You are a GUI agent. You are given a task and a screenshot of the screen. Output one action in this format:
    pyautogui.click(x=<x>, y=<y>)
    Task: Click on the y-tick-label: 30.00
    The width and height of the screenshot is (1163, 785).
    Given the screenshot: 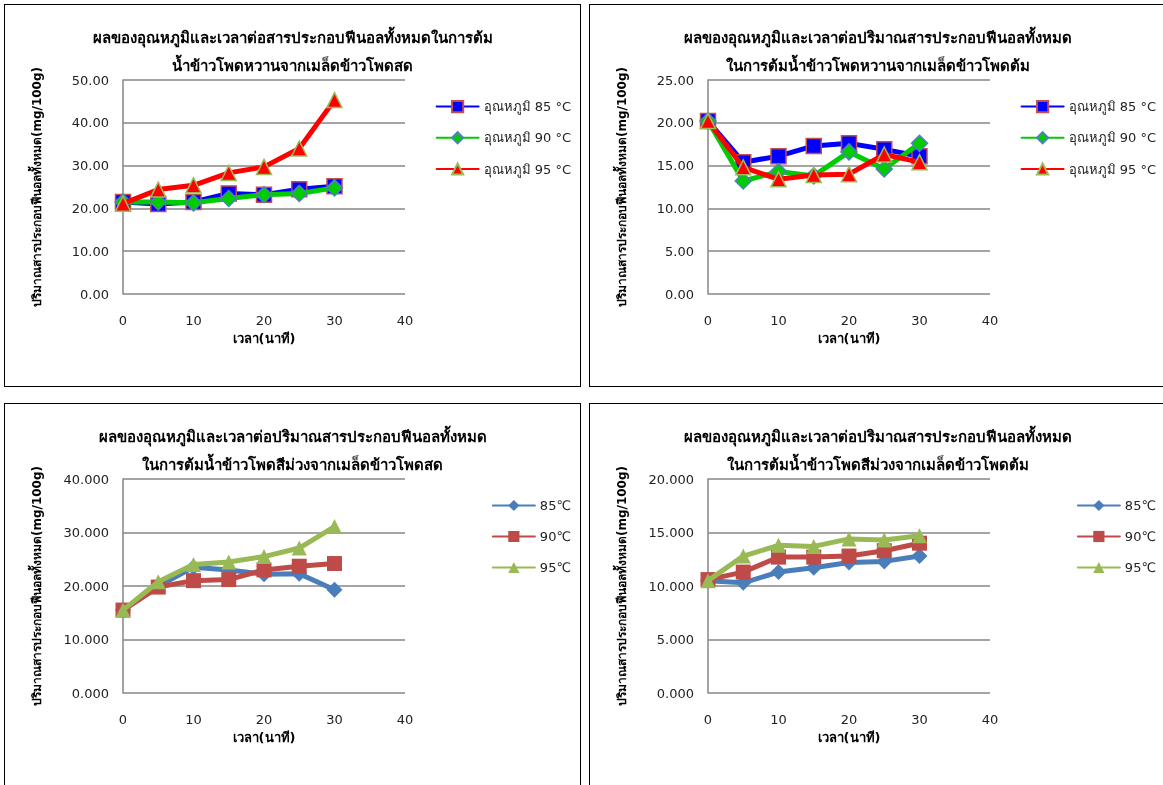 What is the action you would take?
    pyautogui.click(x=90, y=166)
    